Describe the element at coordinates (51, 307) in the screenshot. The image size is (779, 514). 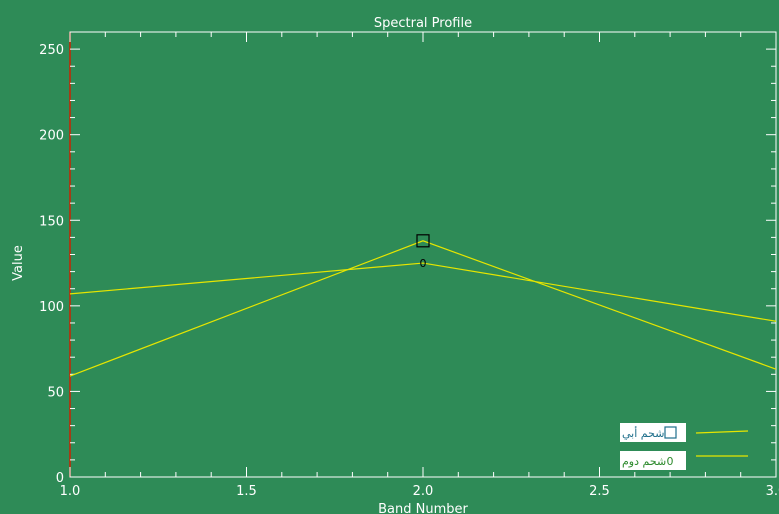
I see `y-tick-label: 100` at that location.